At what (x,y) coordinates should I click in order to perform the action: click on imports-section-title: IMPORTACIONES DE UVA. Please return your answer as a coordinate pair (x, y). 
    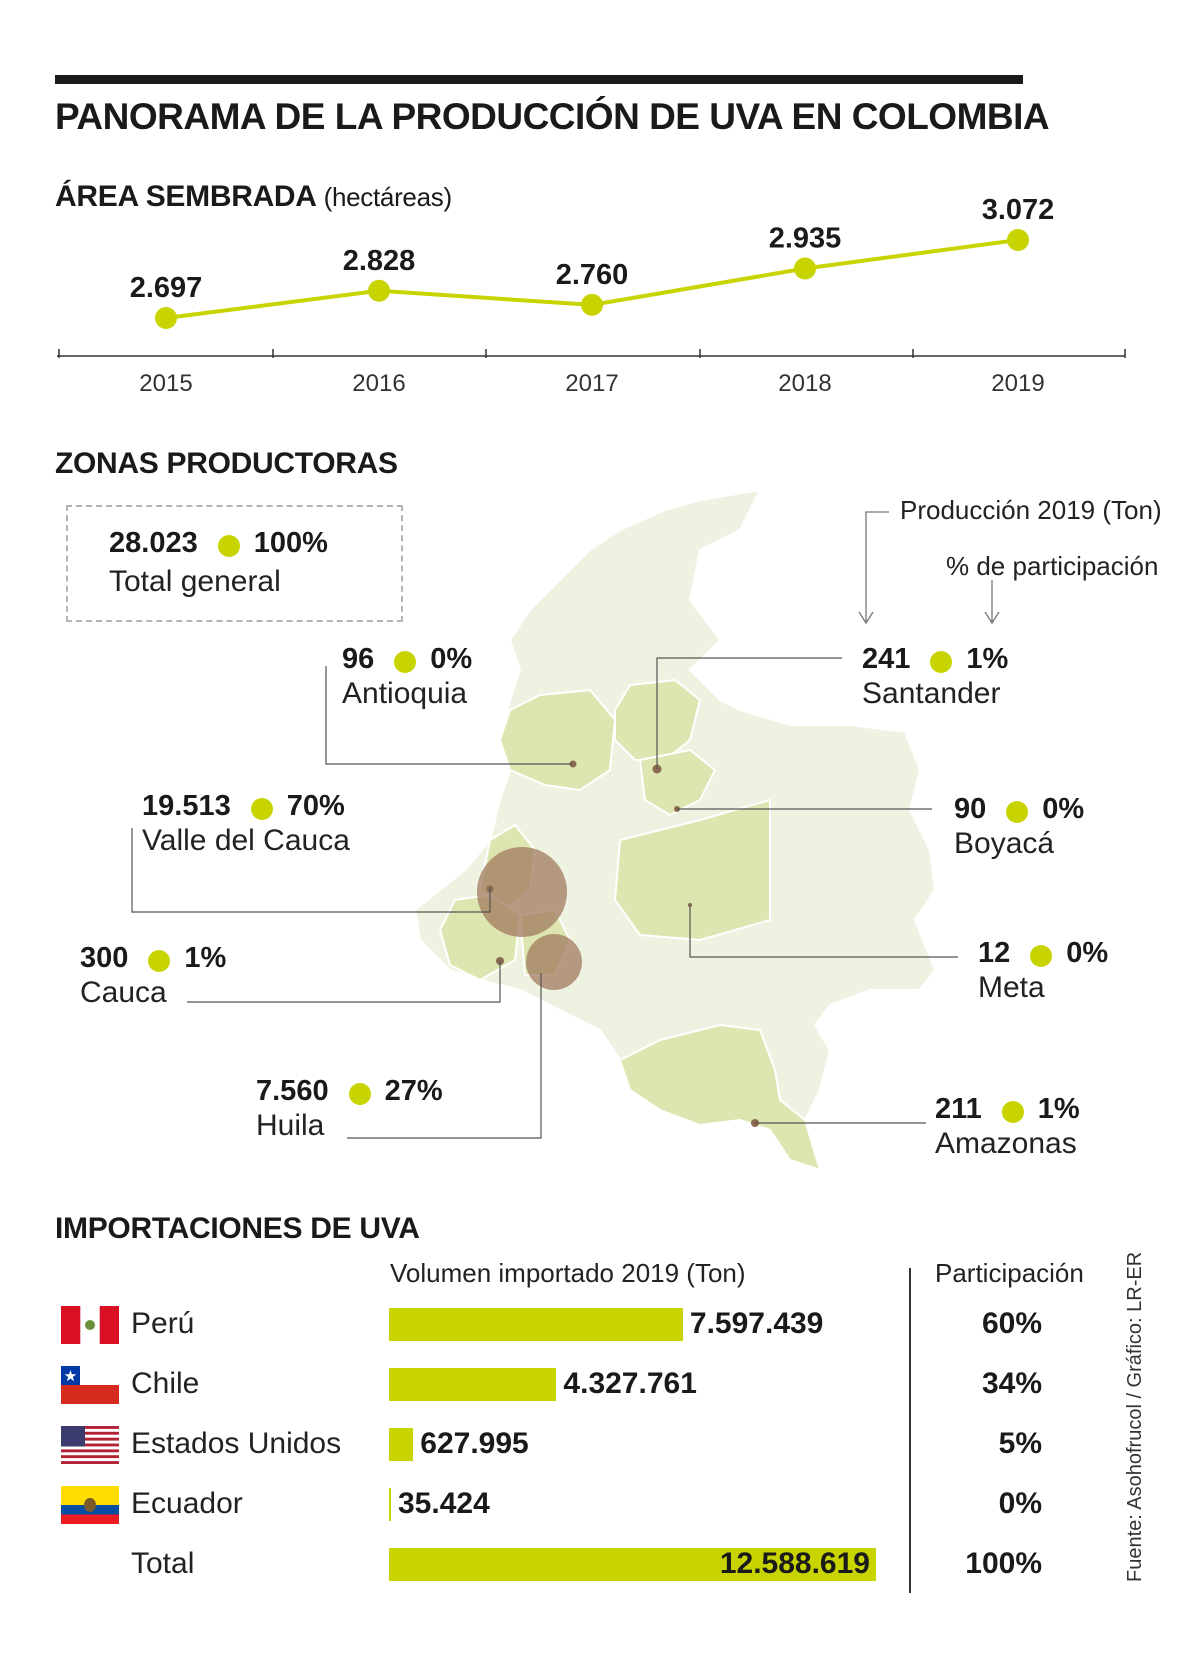
    Looking at the image, I should click on (237, 1228).